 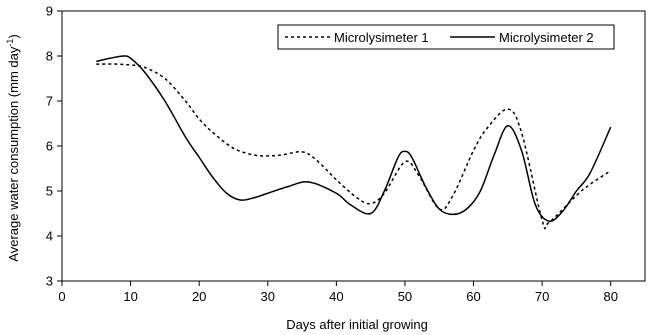 What do you see at coordinates (49, 146) in the screenshot?
I see `y-tick-label: 6` at bounding box center [49, 146].